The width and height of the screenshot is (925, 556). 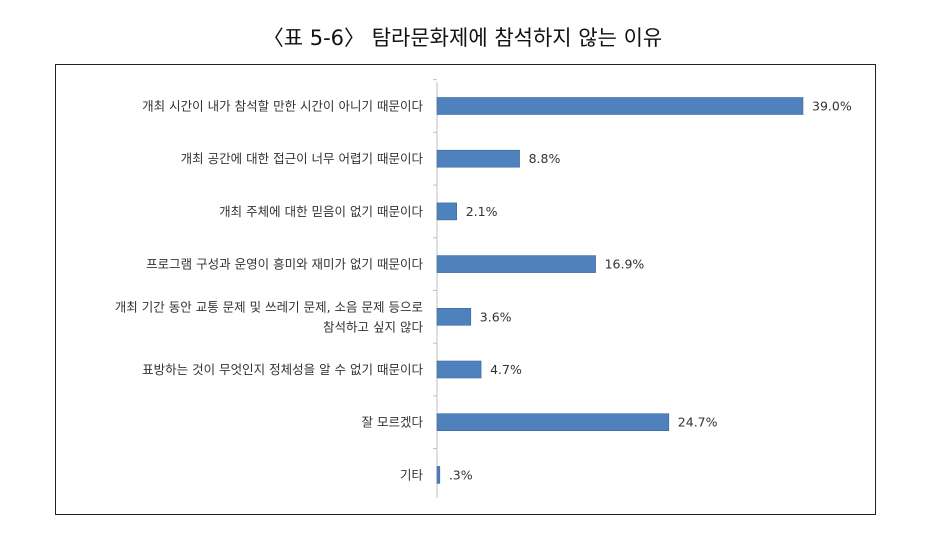 I want to click on category-label: 표방하는 것이 무엇인지 정체성을 알 수 없기 때문이다, so click(x=282, y=369).